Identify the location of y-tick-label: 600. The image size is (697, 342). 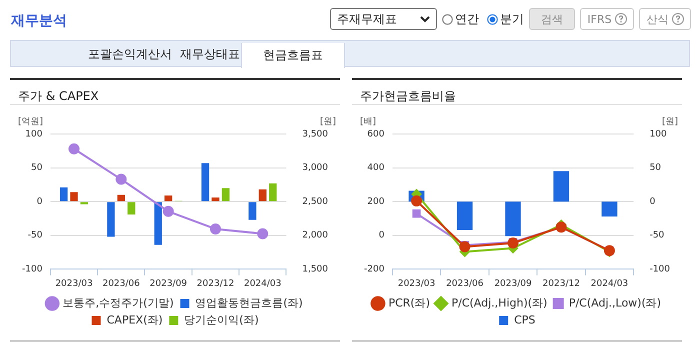
(376, 134).